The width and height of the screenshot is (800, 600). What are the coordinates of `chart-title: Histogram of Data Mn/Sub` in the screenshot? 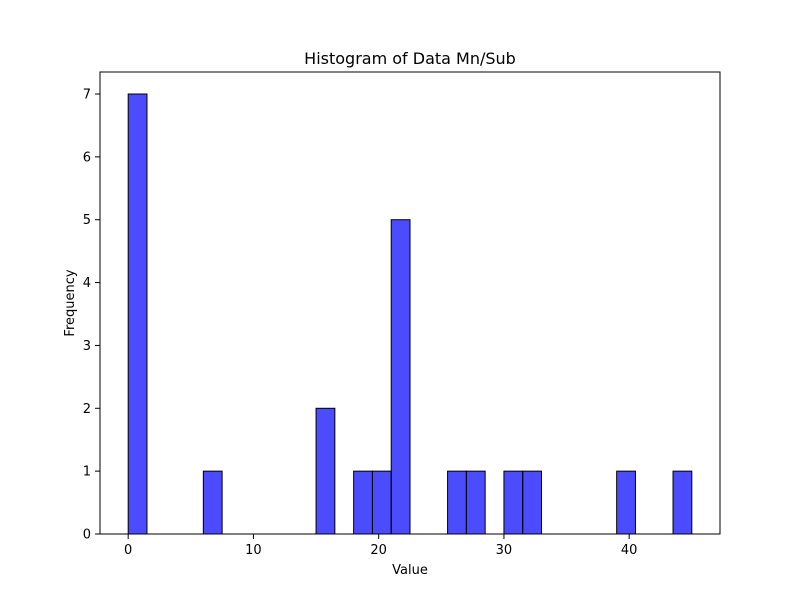 It's located at (410, 58).